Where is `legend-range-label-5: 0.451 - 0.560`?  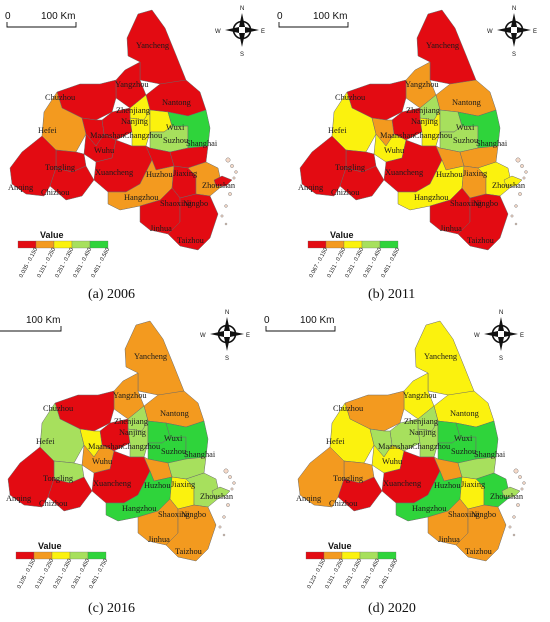
legend-range-label-5: 0.451 - 0.560 is located at coordinates (100, 263).